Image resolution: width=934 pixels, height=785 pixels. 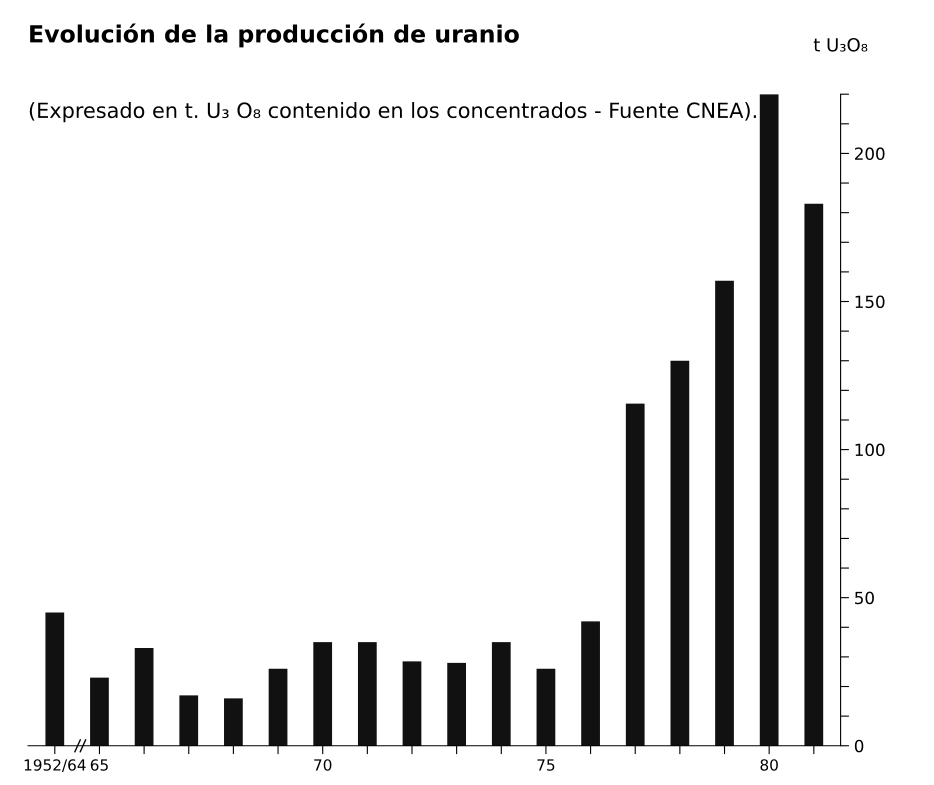 What do you see at coordinates (769, 765) in the screenshot?
I see `x-tick-label: 80` at bounding box center [769, 765].